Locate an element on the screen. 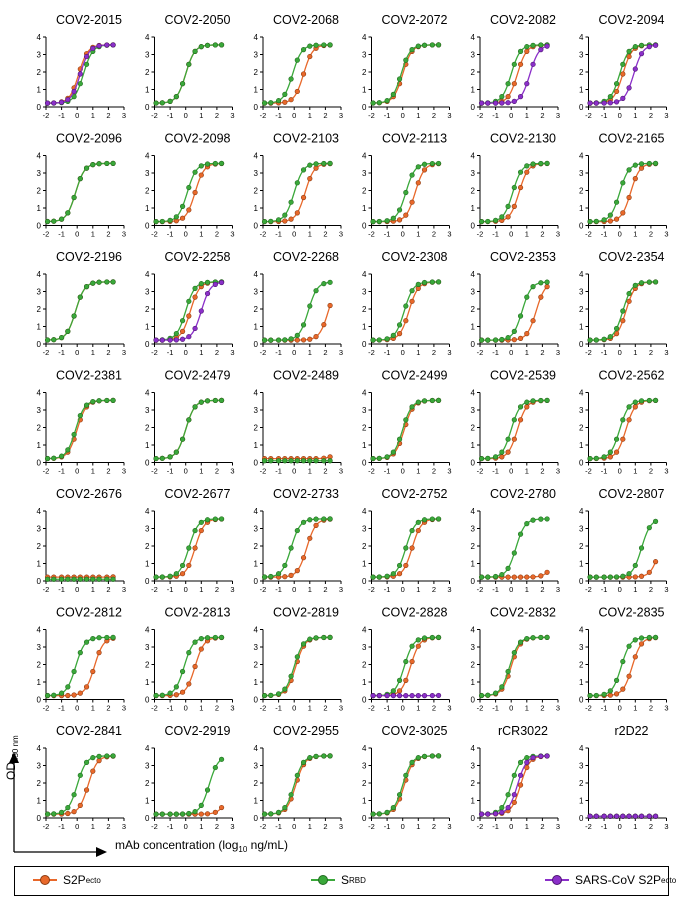 The width and height of the screenshot is (683, 900). legend-item-srbd: S RBD is located at coordinates (338, 880).